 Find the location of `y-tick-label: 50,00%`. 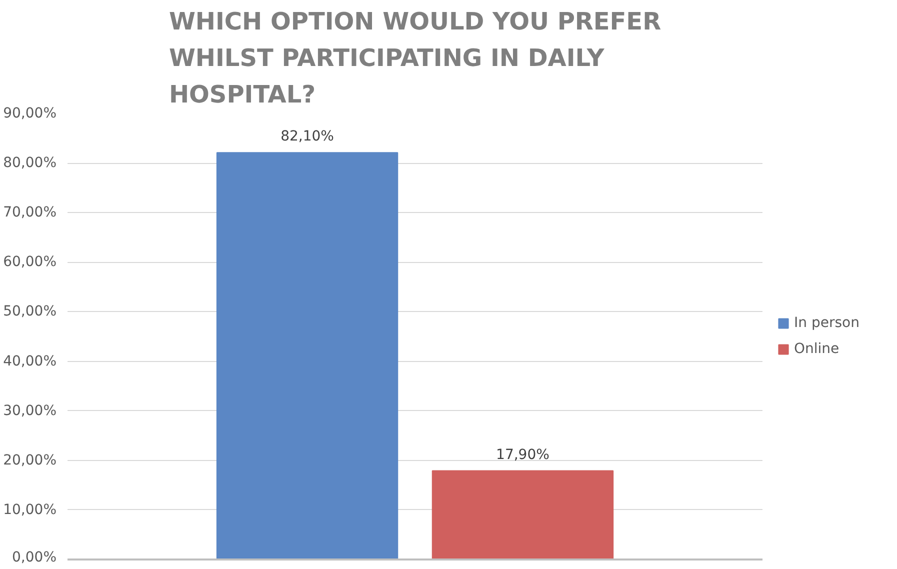

y-tick-label: 50,00% is located at coordinates (30, 312).